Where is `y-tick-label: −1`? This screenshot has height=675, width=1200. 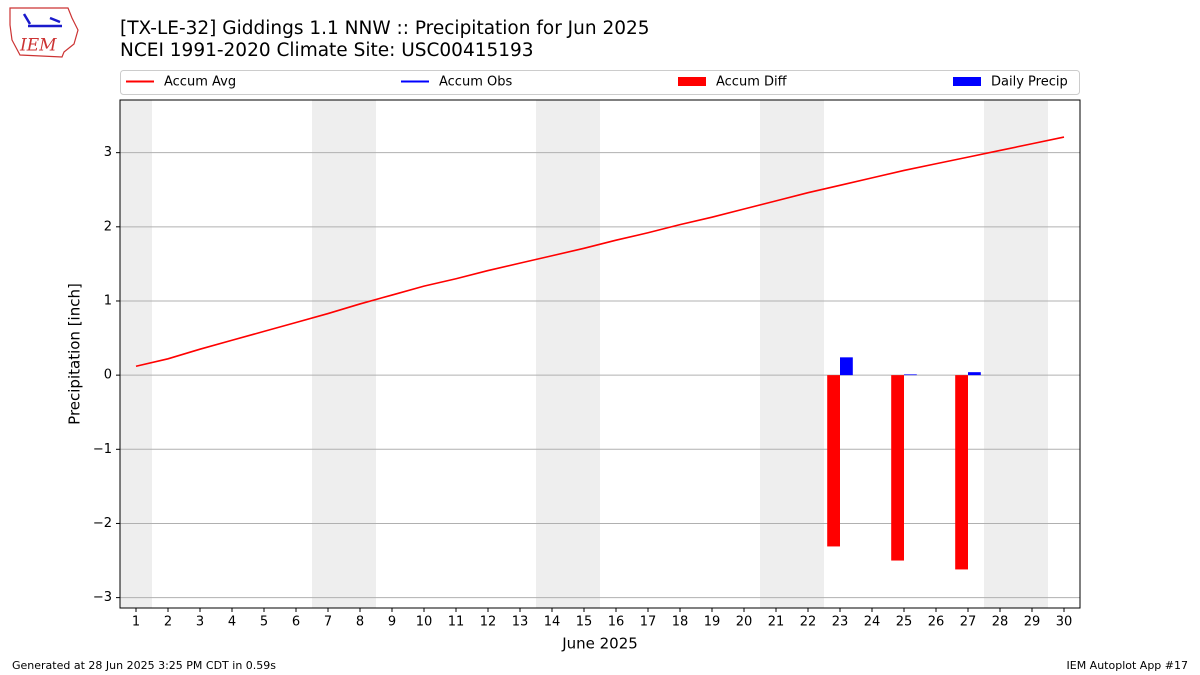 y-tick-label: −1 is located at coordinates (102, 449).